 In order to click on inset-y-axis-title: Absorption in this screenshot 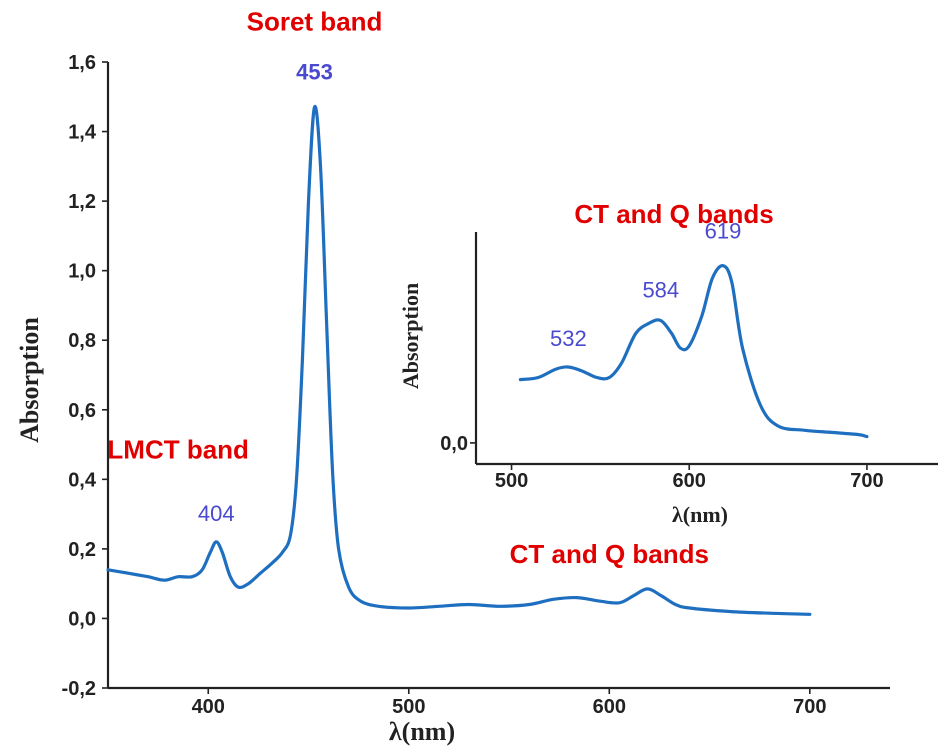, I will do `click(410, 336)`.